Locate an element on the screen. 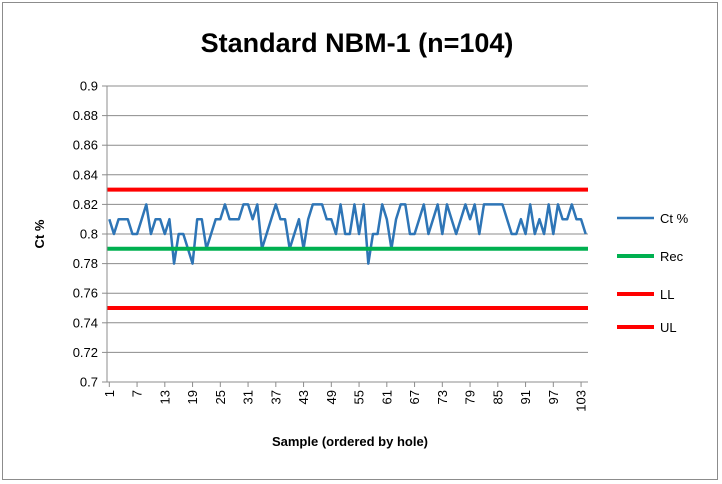 The image size is (722, 484). y-tick-label: 0.88 is located at coordinates (85, 115).